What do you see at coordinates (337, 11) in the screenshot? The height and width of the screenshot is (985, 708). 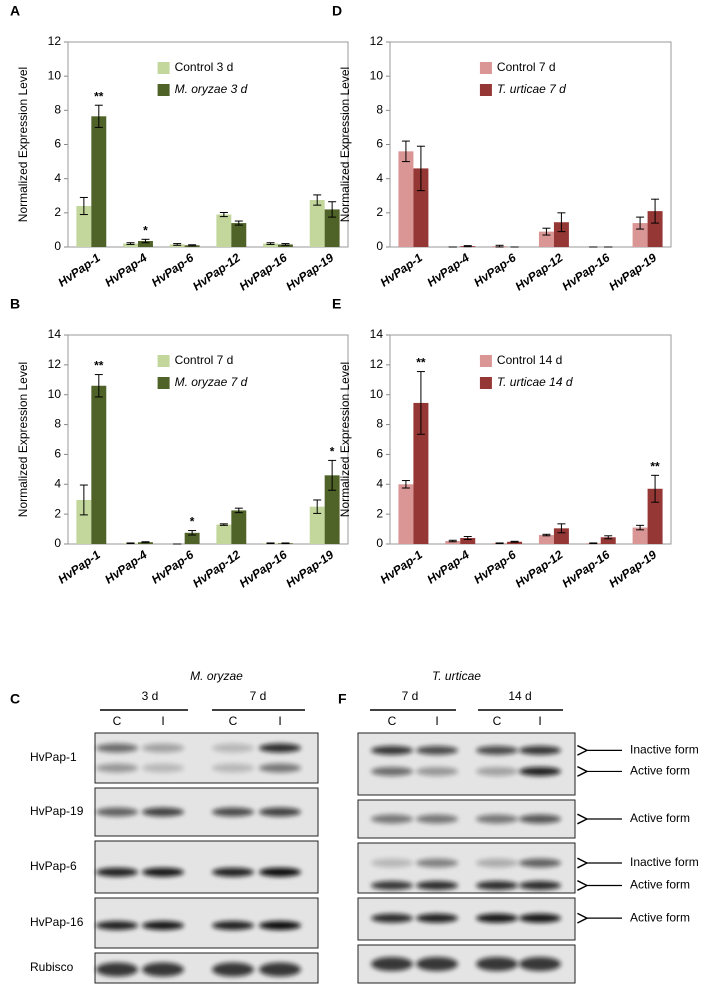 I see `panel-label: D` at bounding box center [337, 11].